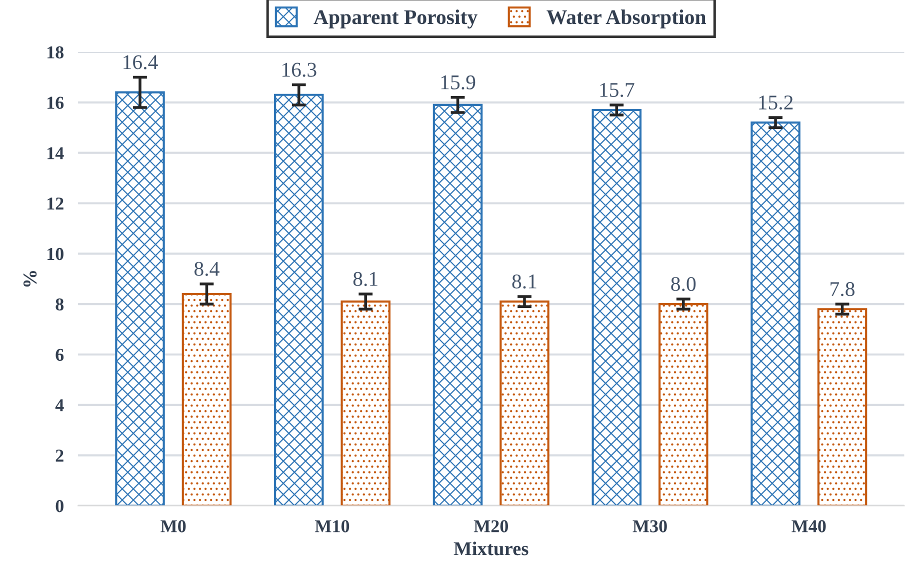 This screenshot has width=918, height=578. What do you see at coordinates (56, 153) in the screenshot?
I see `y-tick-label: 14` at bounding box center [56, 153].